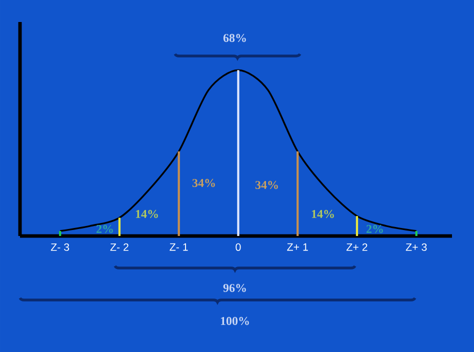 The height and width of the screenshot is (352, 474). Describe the element at coordinates (416, 247) in the screenshot. I see `x-tick-label: Z+ 3` at that location.